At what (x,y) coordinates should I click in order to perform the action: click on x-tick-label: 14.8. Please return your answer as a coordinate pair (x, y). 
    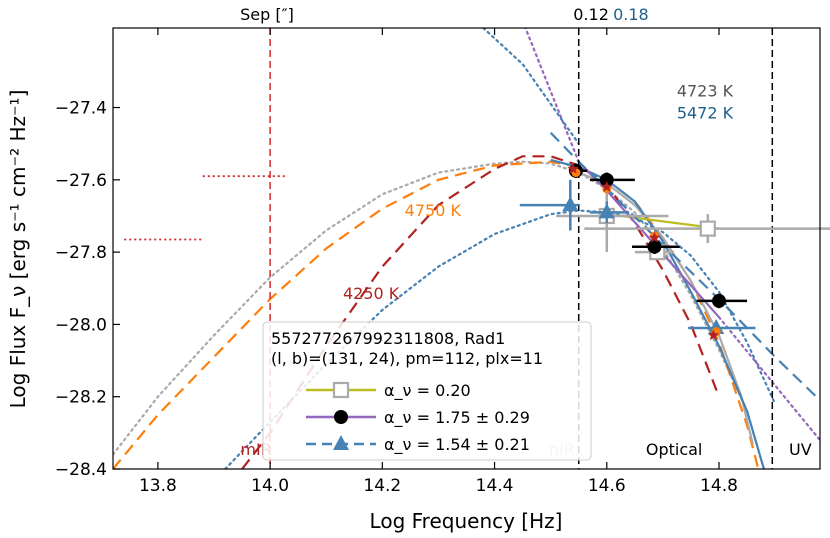
    Looking at the image, I should click on (719, 486).